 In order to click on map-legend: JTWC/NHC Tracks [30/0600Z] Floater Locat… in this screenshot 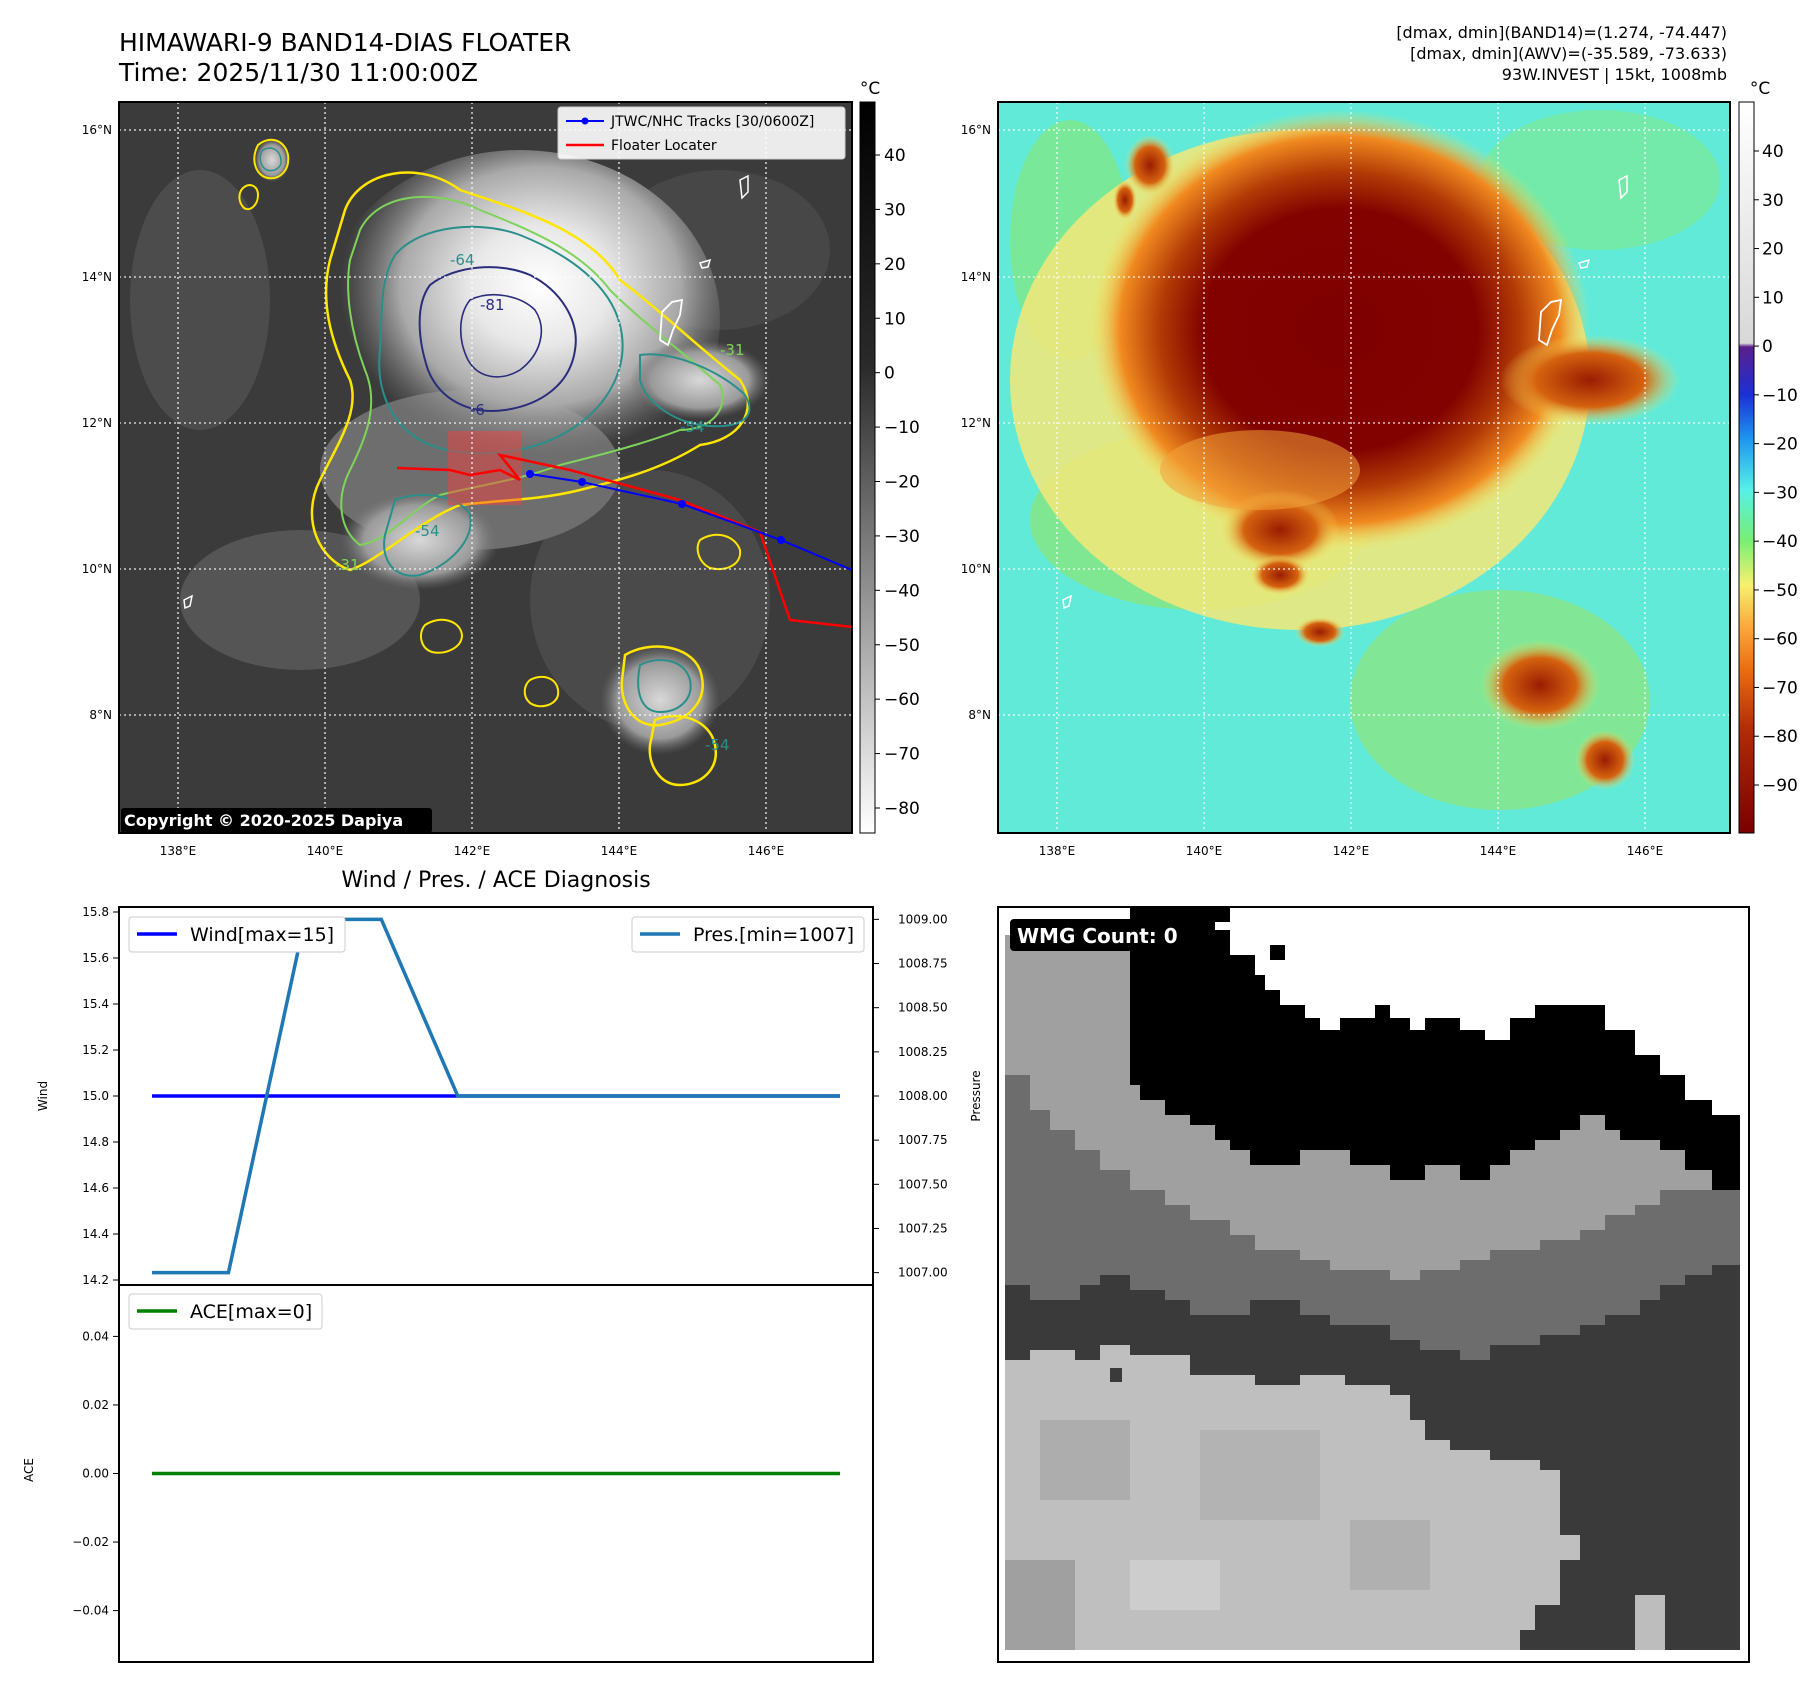, I will do `click(701, 133)`.